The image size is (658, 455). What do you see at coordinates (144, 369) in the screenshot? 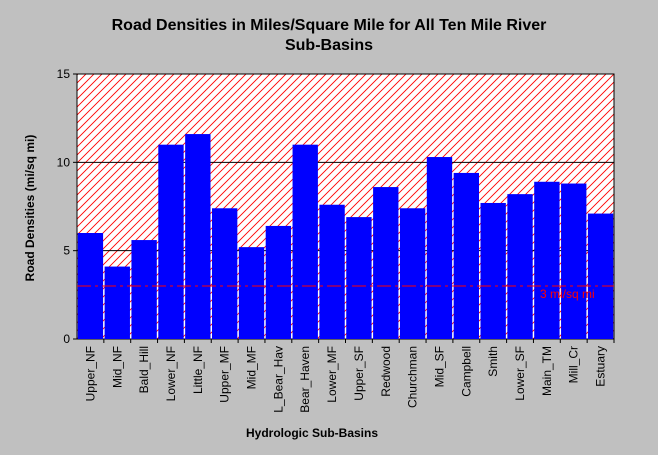
I see `x-category-label: Bald_Hill` at bounding box center [144, 369].